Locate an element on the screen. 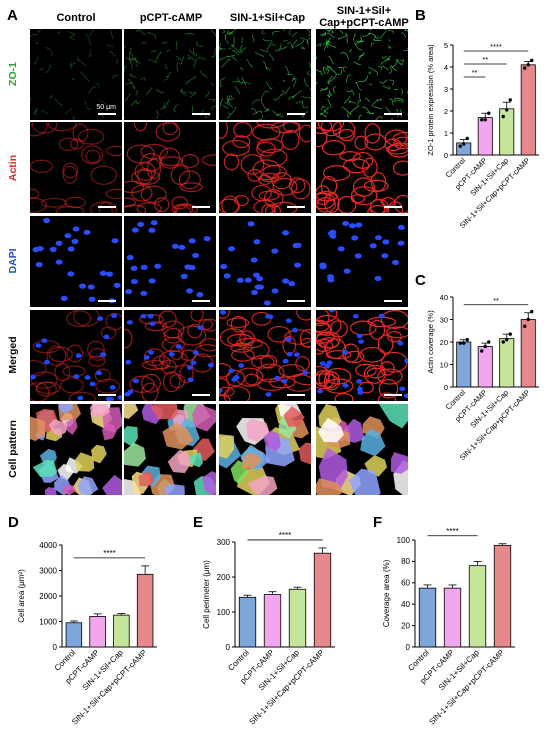 The width and height of the screenshot is (550, 742). y-axis-label: Cell area (μm²) is located at coordinates (21, 596).